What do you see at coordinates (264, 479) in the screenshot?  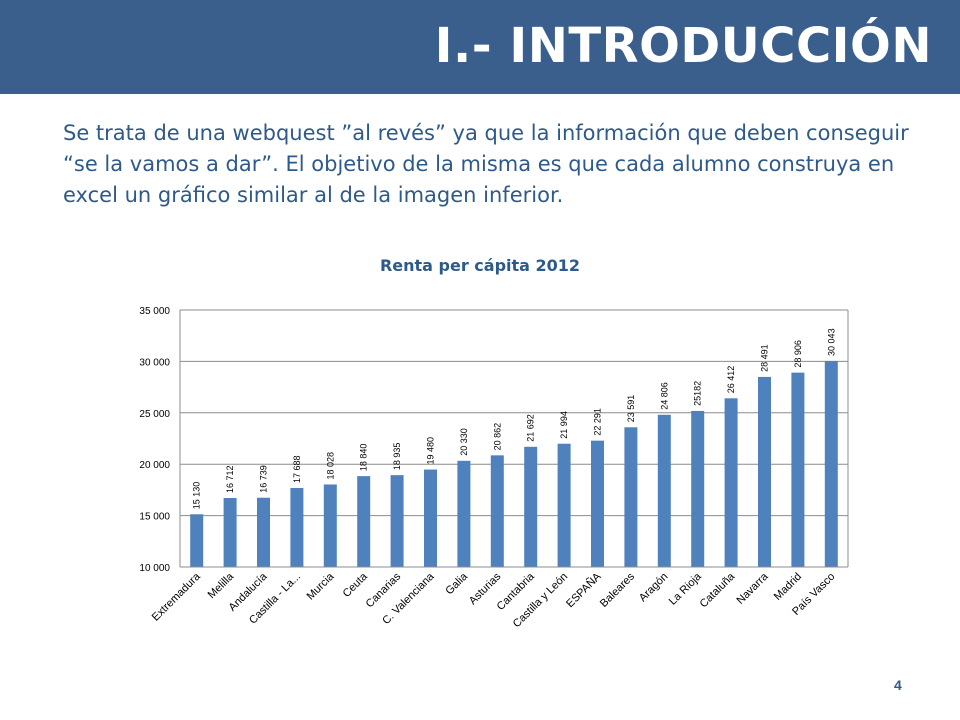 I see `data-label: 16 739` at bounding box center [264, 479].